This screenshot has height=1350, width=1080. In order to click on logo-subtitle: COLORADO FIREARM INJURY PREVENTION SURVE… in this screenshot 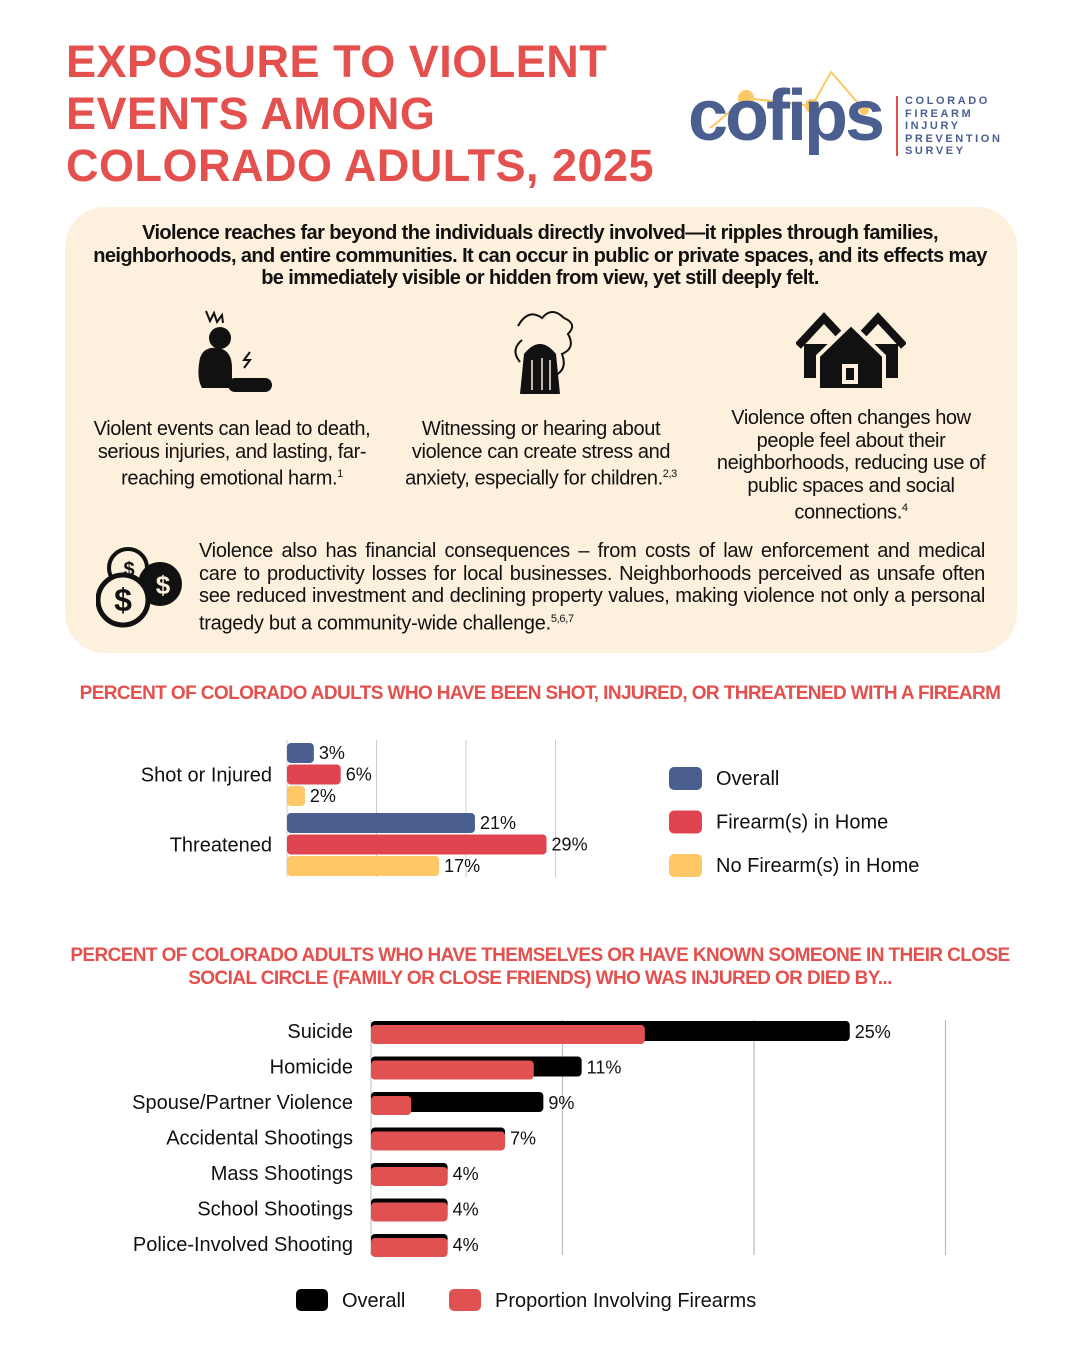, I will do `click(954, 126)`.